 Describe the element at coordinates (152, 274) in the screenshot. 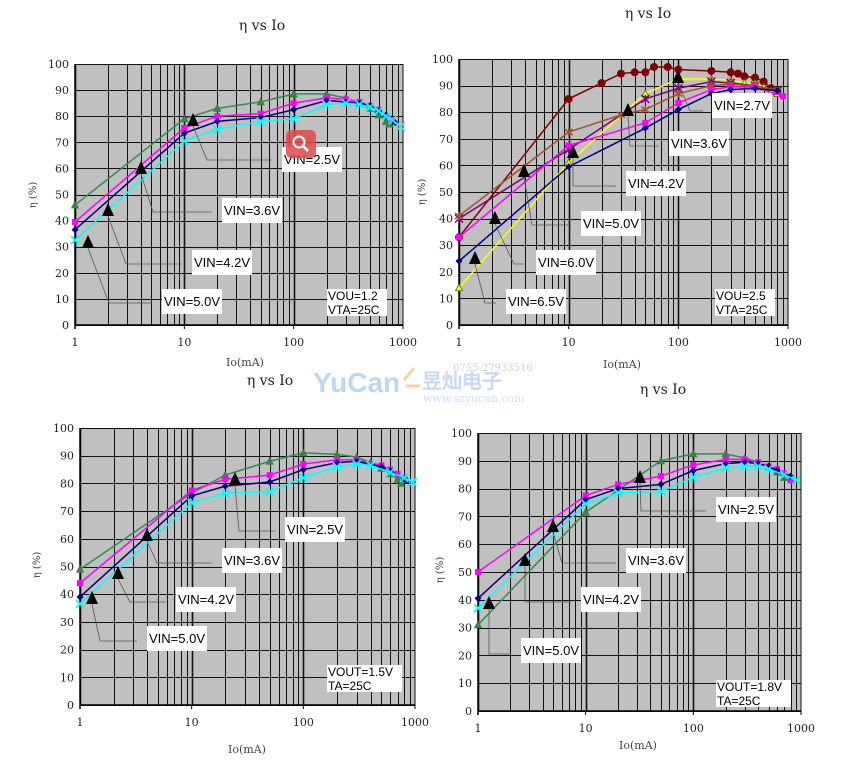

I see `annotation-callout: VIN=5.0V` at that location.